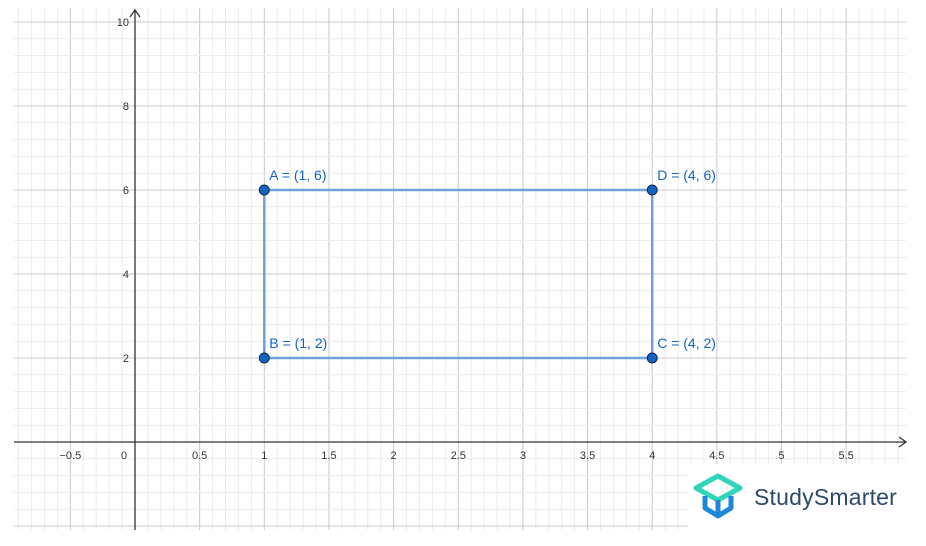 The height and width of the screenshot is (546, 926). What do you see at coordinates (126, 359) in the screenshot?
I see `y-tick-label: 2` at bounding box center [126, 359].